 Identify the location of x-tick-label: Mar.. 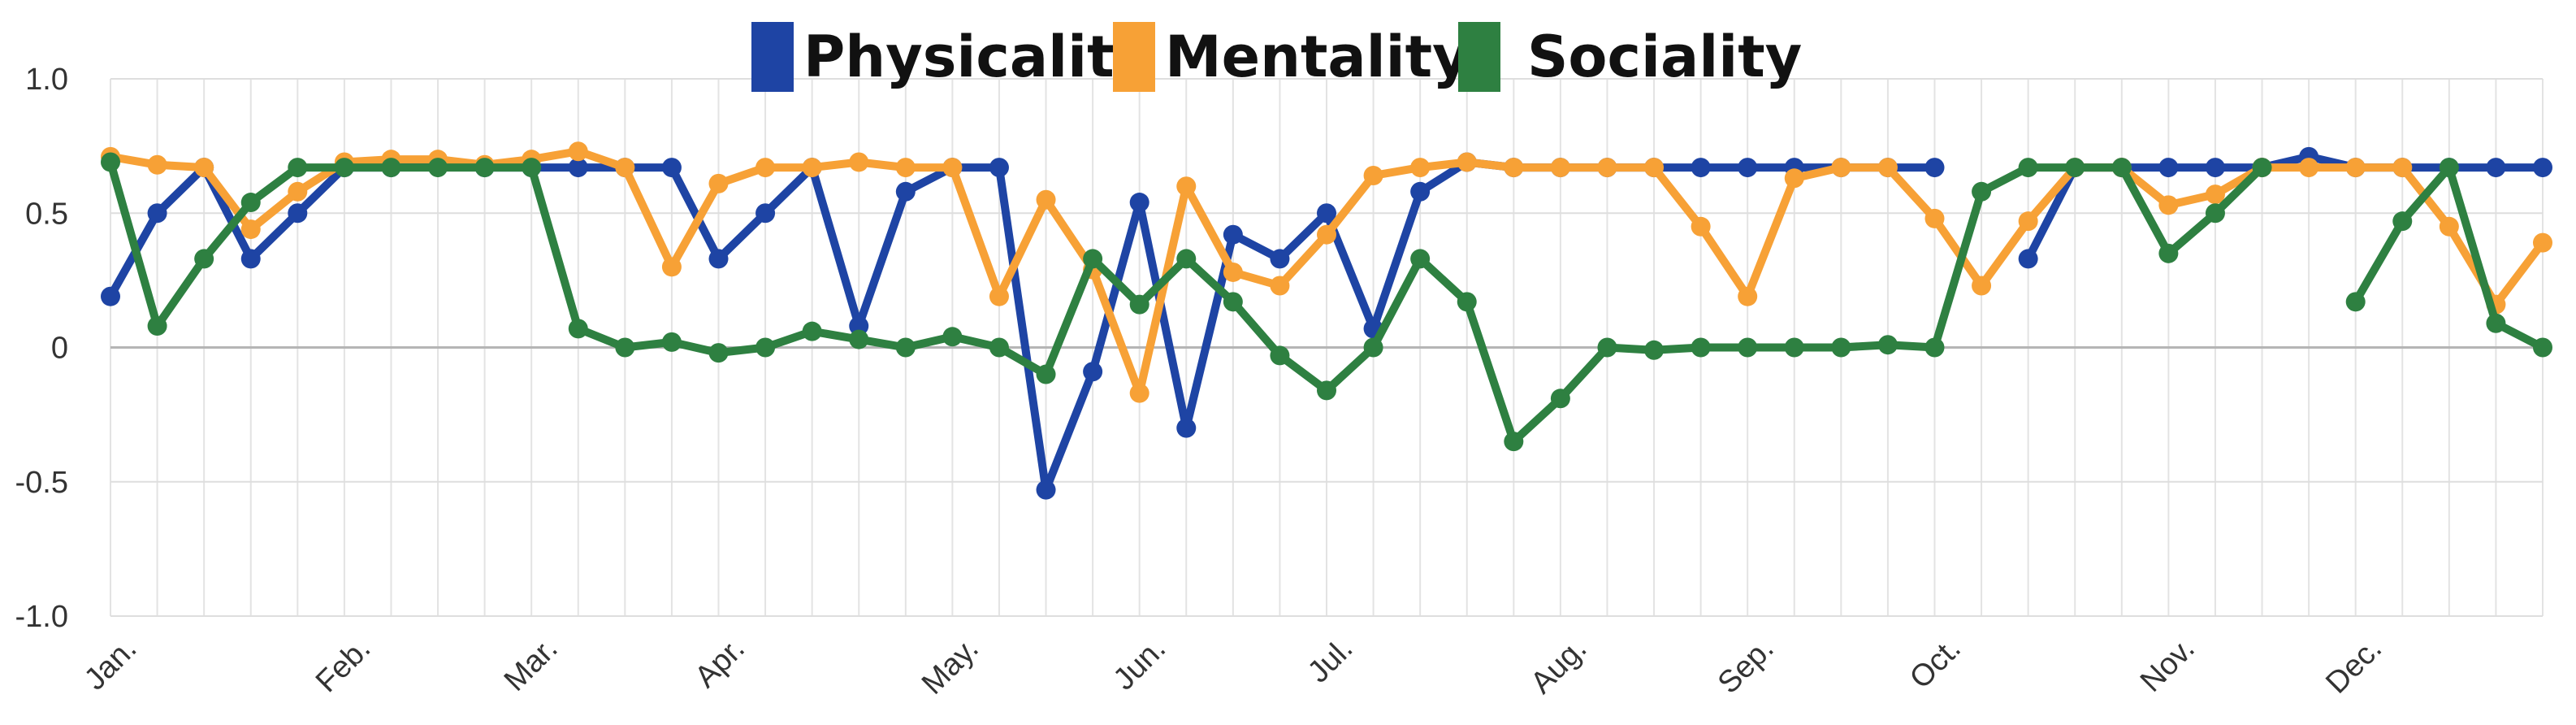
(531, 665).